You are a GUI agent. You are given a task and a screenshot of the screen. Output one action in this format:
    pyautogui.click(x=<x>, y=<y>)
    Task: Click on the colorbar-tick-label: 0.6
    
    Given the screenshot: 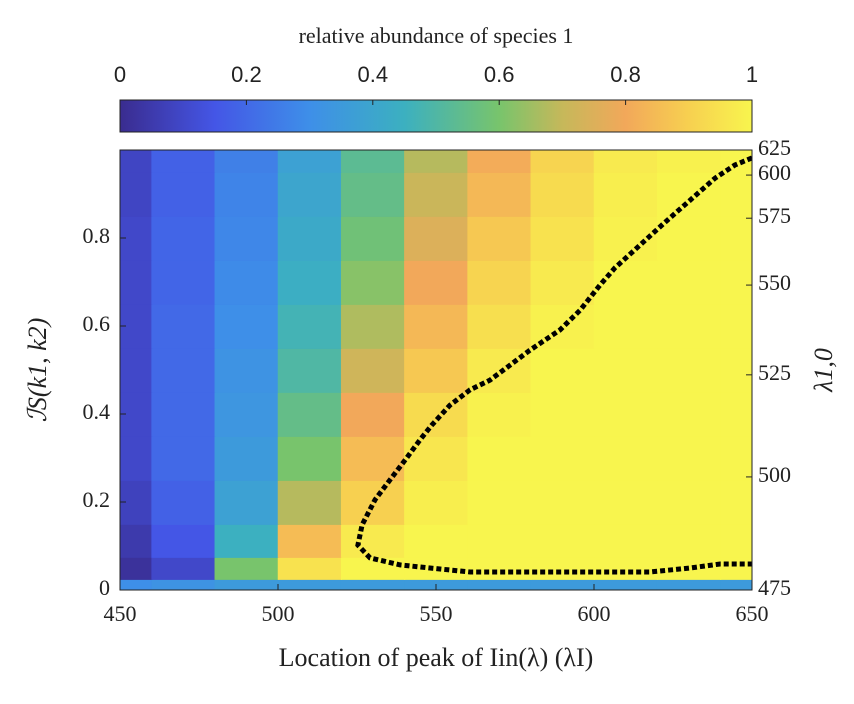 What is the action you would take?
    pyautogui.click(x=499, y=74)
    